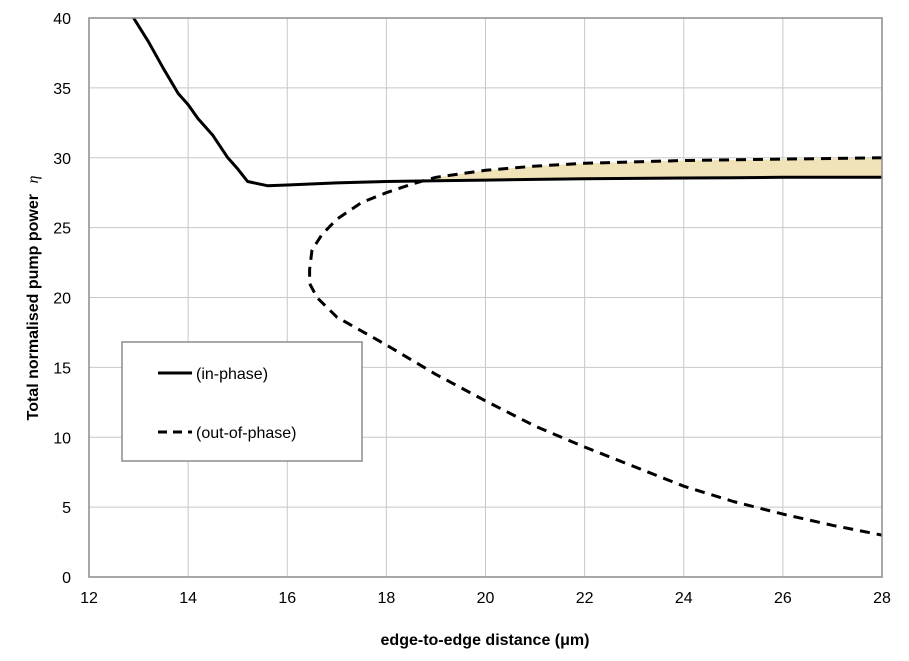 Image resolution: width=909 pixels, height=661 pixels. I want to click on x-tick-label: 20, so click(486, 598).